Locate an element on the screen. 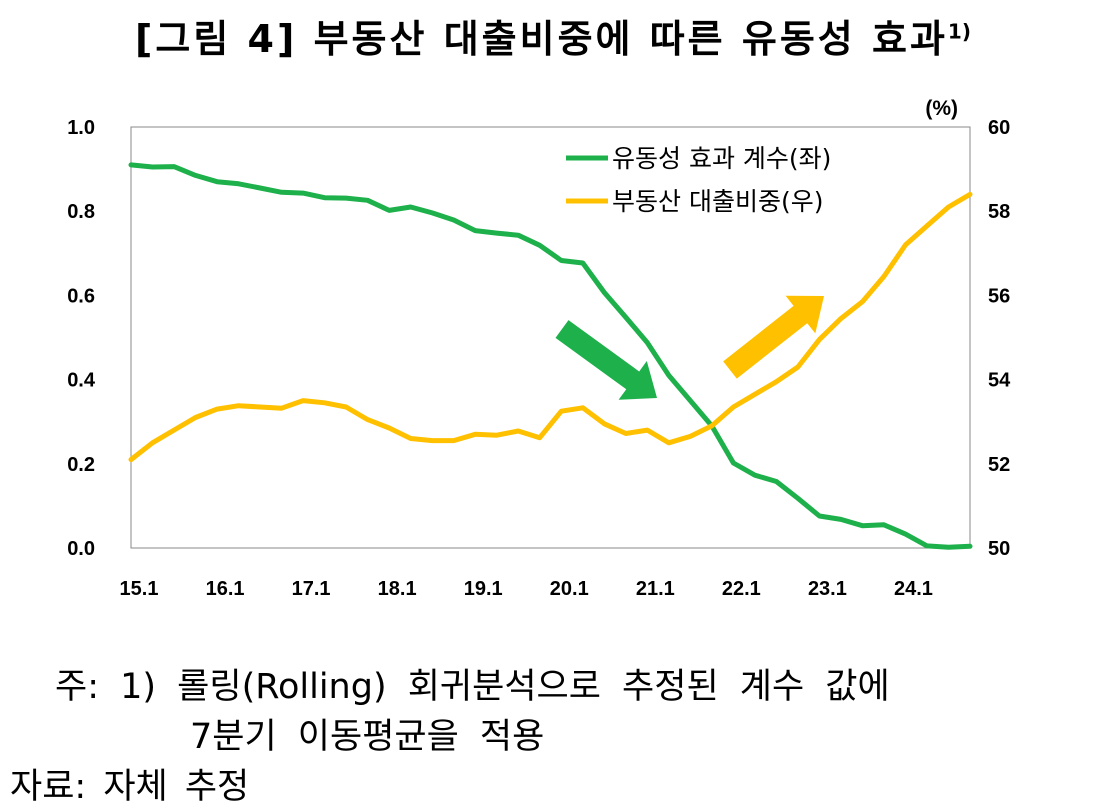 The image size is (1106, 812). x-tick-label: 19.1 is located at coordinates (483, 589).